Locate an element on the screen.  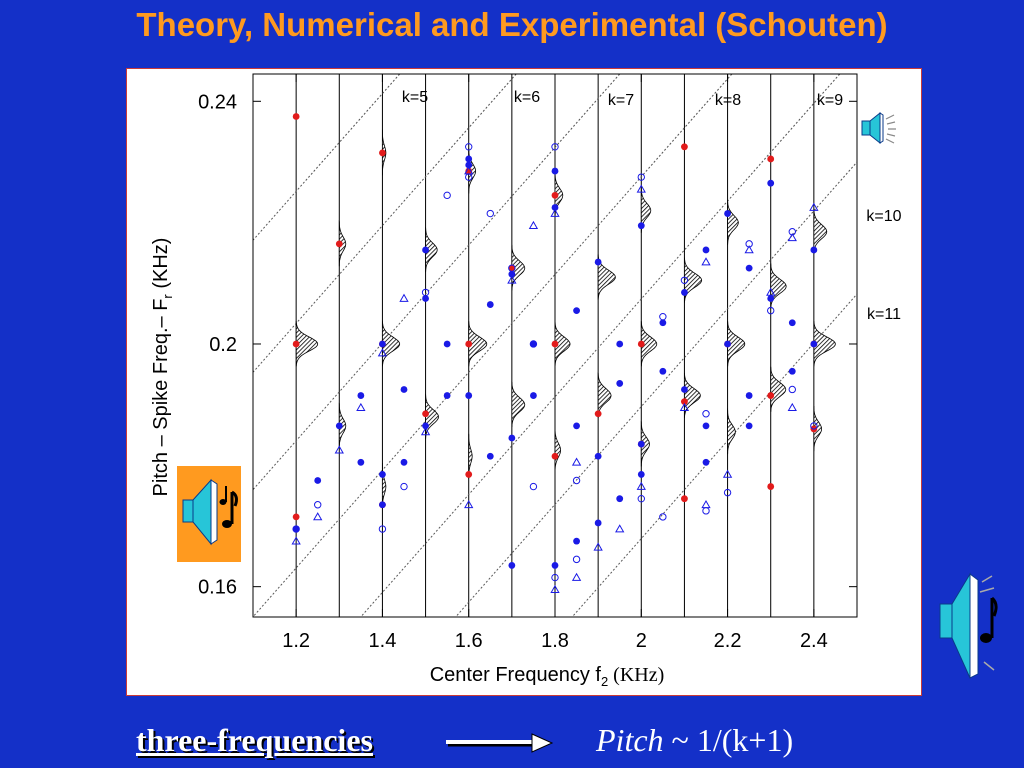
y-tick-label: 0.16 is located at coordinates (217, 588).